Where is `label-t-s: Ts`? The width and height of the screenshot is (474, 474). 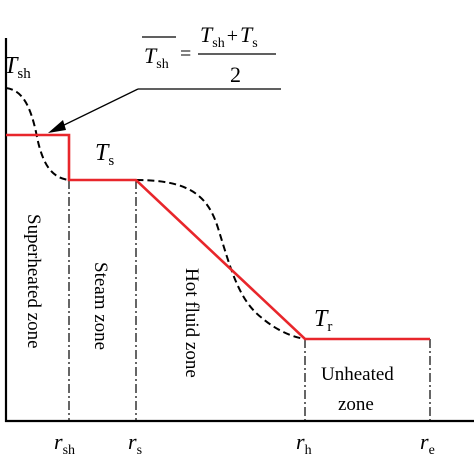 label-t-s: Ts is located at coordinates (104, 154).